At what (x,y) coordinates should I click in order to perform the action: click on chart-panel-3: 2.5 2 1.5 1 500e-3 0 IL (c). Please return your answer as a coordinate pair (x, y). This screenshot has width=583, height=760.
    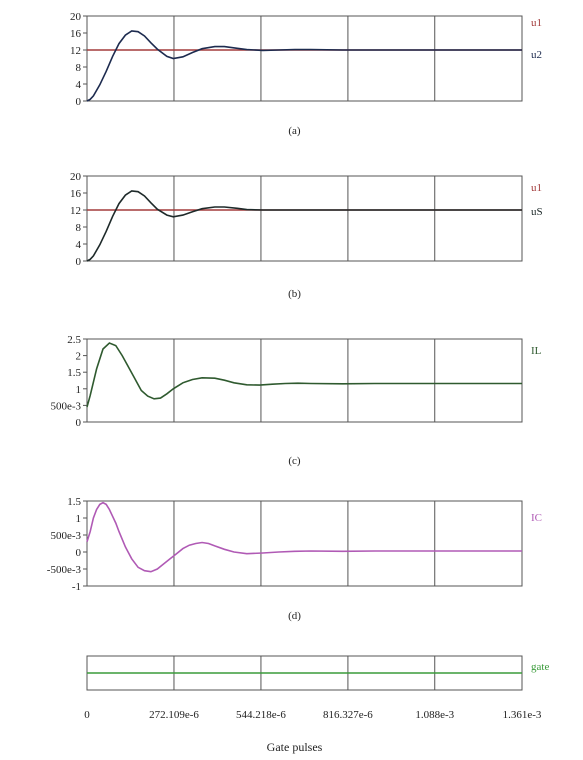
    Looking at the image, I should click on (295, 400).